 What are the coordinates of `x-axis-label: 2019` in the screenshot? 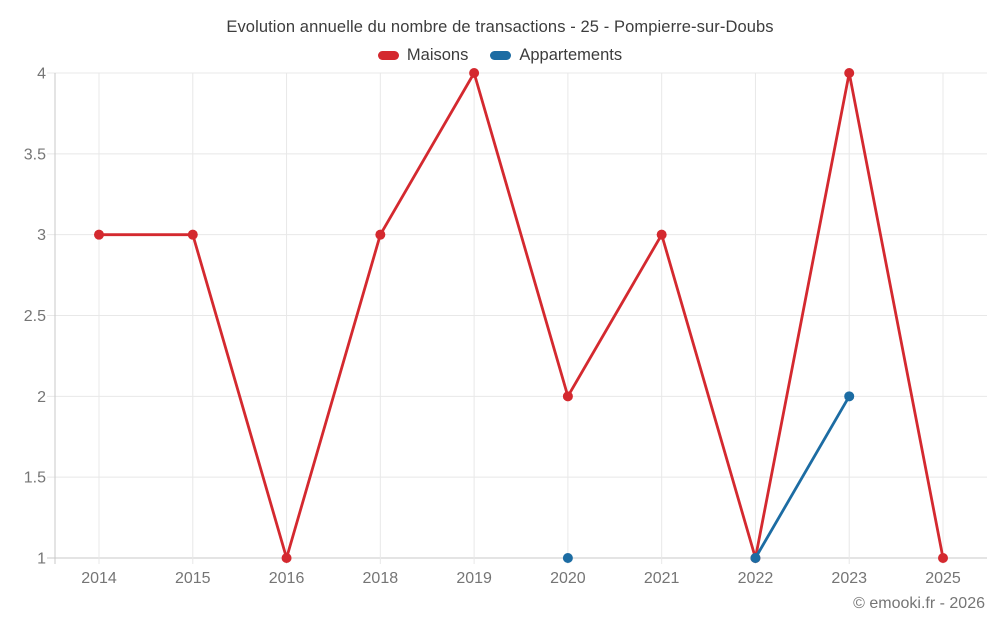 It's located at (474, 578).